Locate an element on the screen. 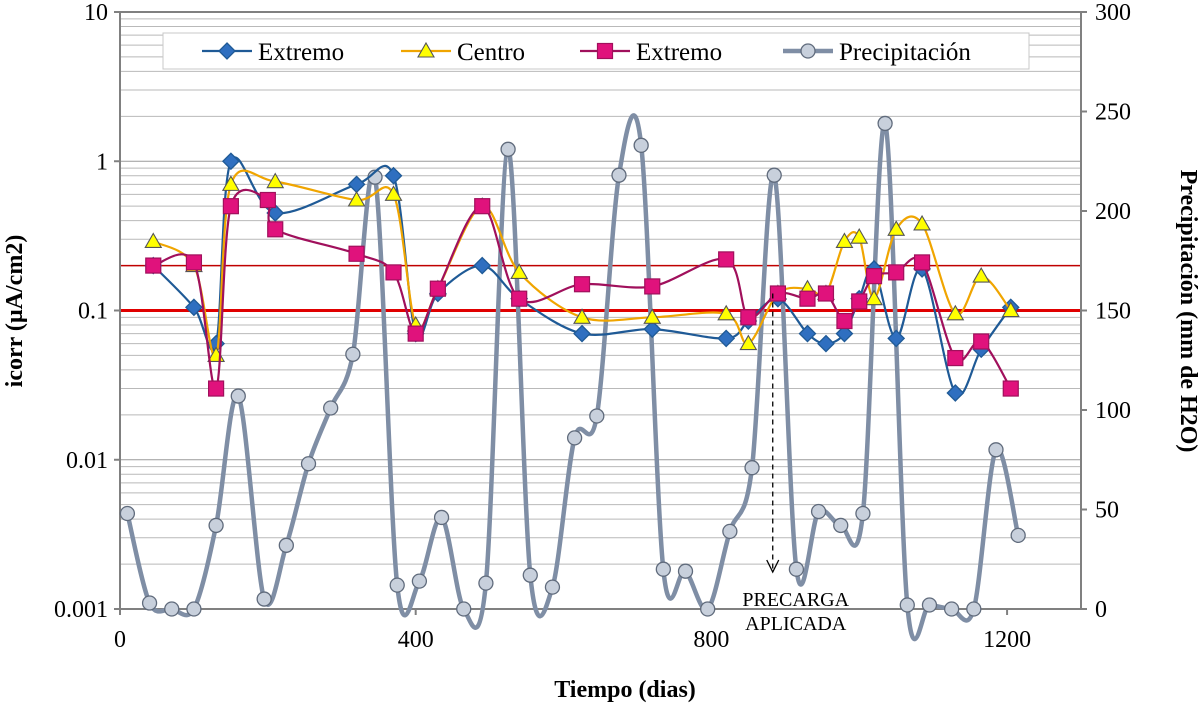 This screenshot has width=1201, height=706. annotation-label-line2: APLICADA is located at coordinates (796, 624).